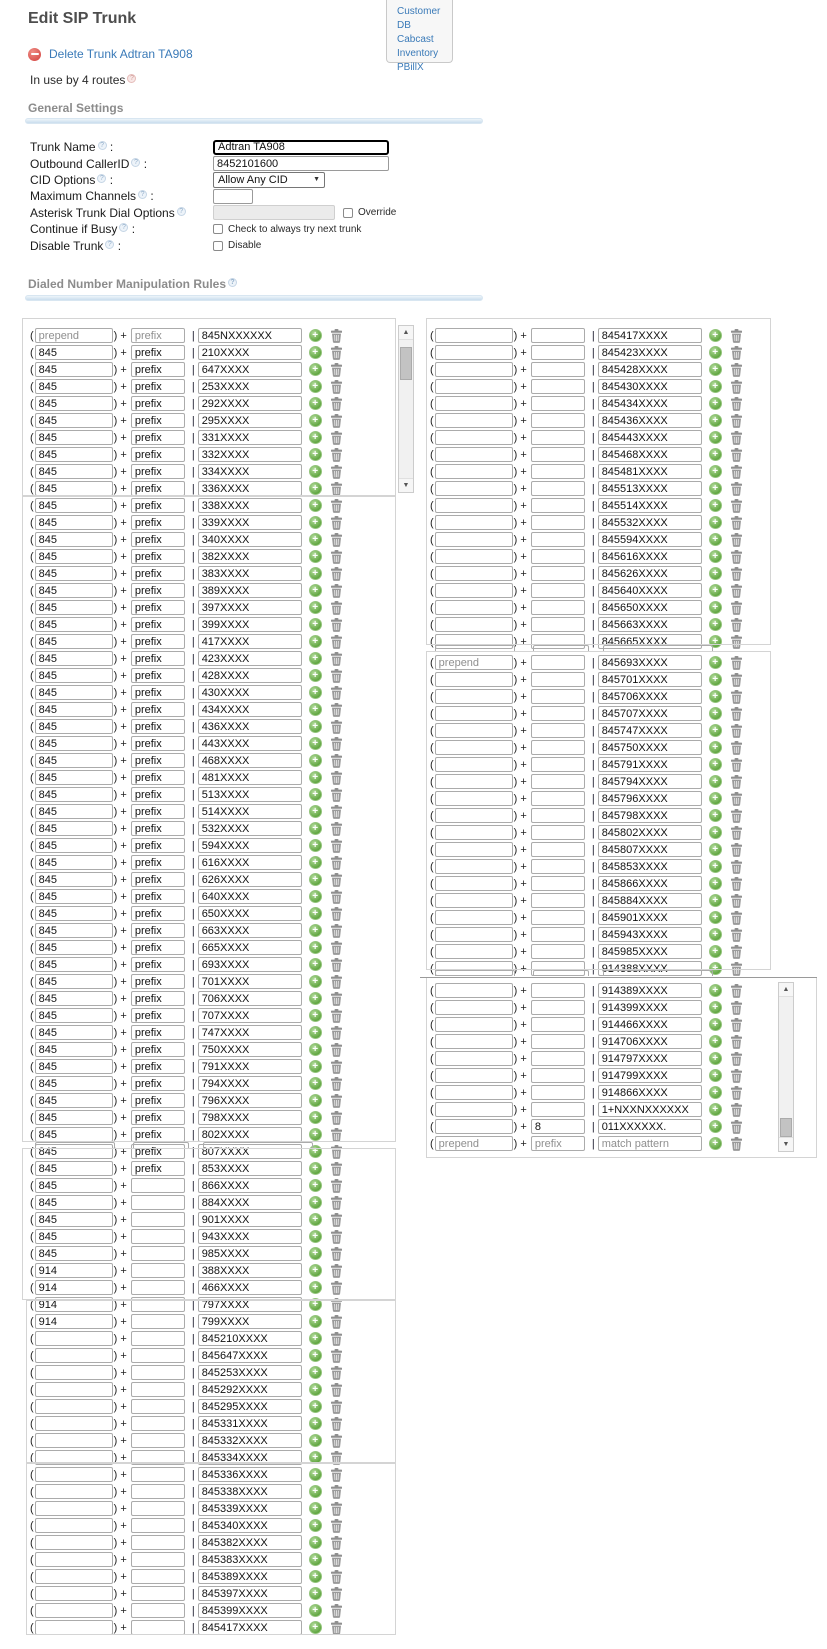 The image size is (827, 1649). Describe the element at coordinates (218, 229) in the screenshot. I see `continue-if-busy-checkbox` at that location.